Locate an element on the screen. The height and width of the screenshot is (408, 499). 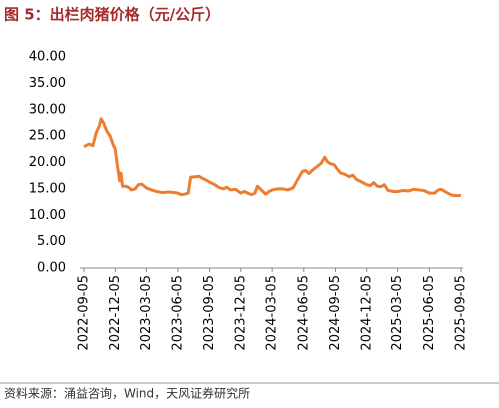
x-tick-label: 2022-12-05 is located at coordinates (115, 313).